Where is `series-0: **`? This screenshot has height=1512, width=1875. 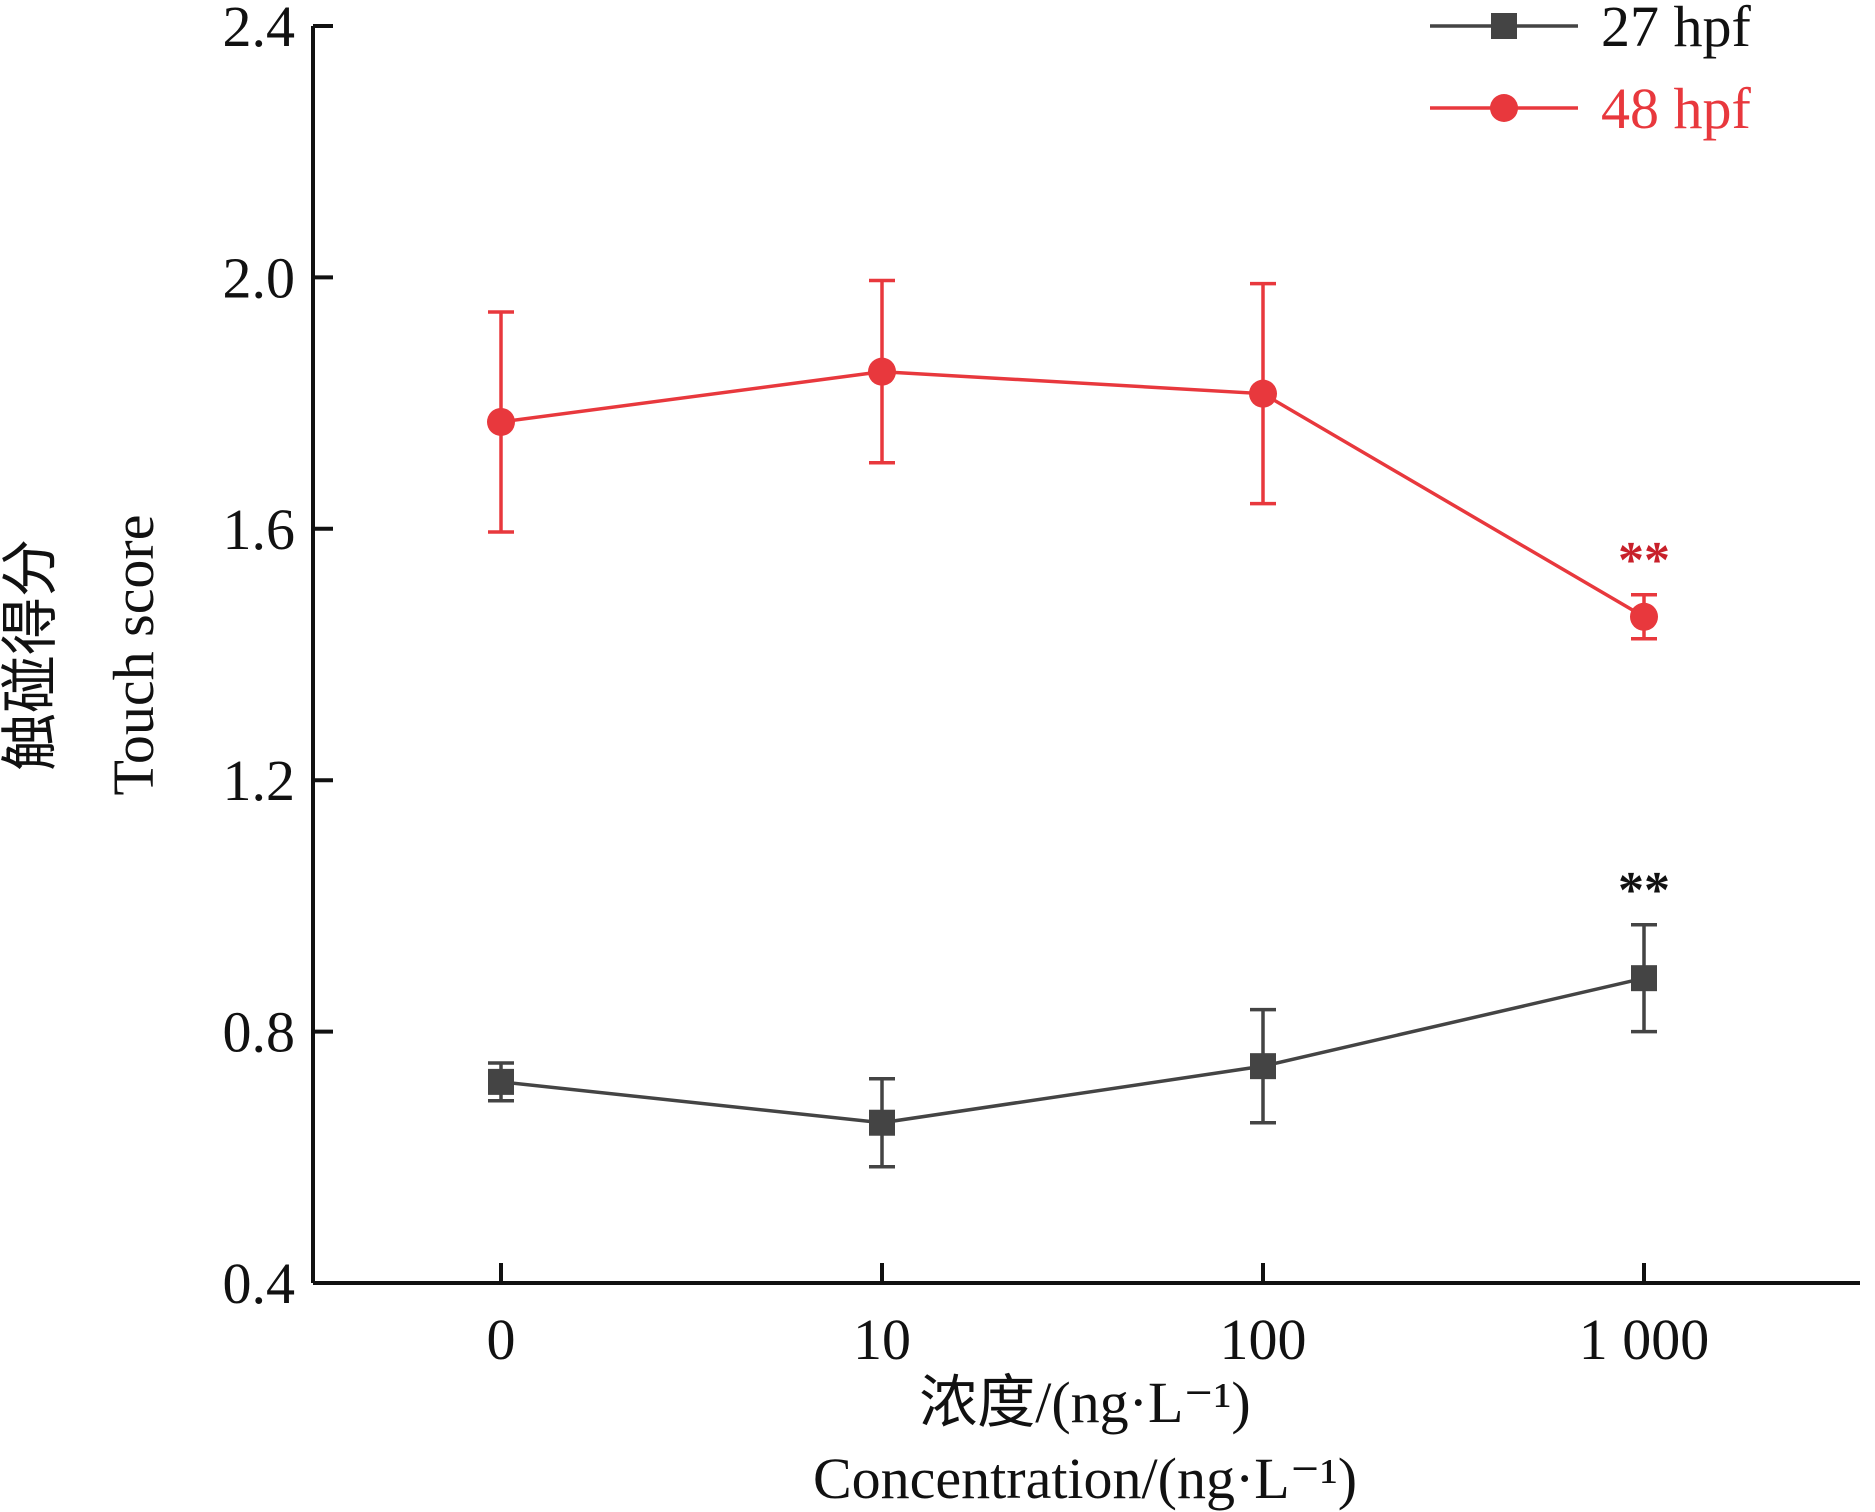
series-0: ** is located at coordinates (1079, 1015).